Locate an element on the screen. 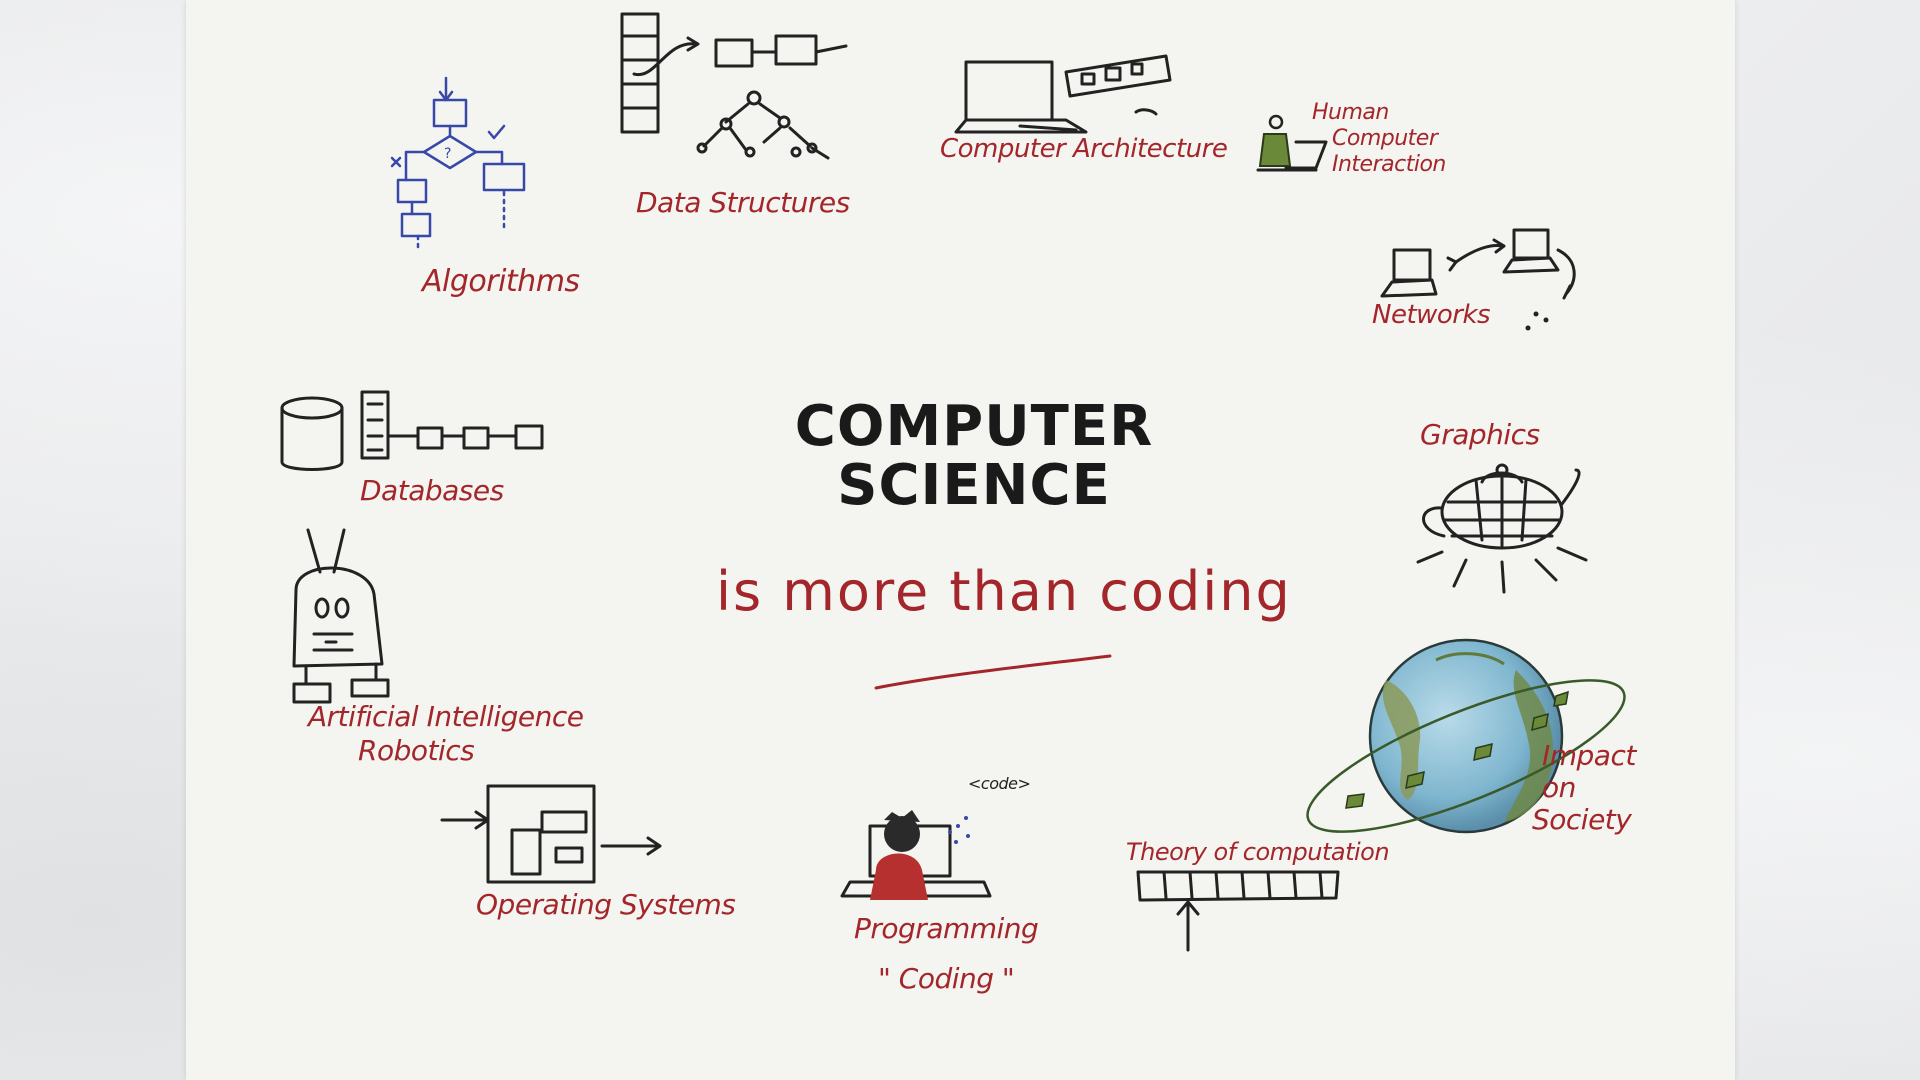 Image resolution: width=1920 pixels, height=1080 pixels. main-title-line2: SCIENCE is located at coordinates (974, 485).